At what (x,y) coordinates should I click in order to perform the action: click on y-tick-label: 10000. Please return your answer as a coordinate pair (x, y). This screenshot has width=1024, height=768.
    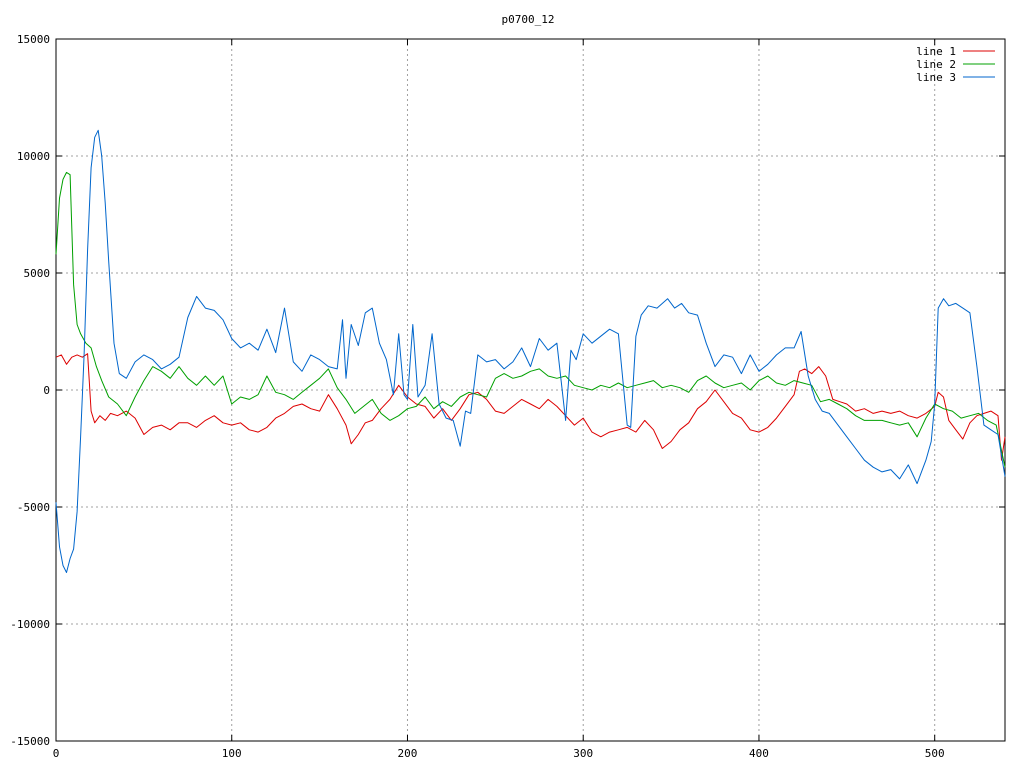
    Looking at the image, I should click on (33, 156).